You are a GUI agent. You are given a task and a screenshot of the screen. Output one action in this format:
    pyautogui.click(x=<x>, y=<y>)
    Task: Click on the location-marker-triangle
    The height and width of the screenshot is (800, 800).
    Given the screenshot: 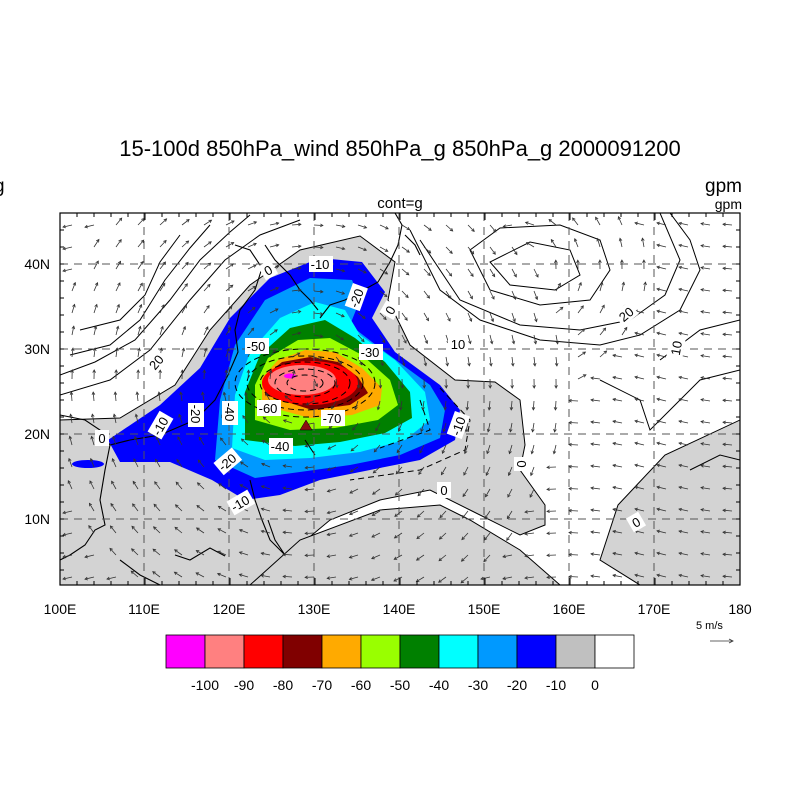 What is the action you would take?
    pyautogui.click(x=306, y=425)
    